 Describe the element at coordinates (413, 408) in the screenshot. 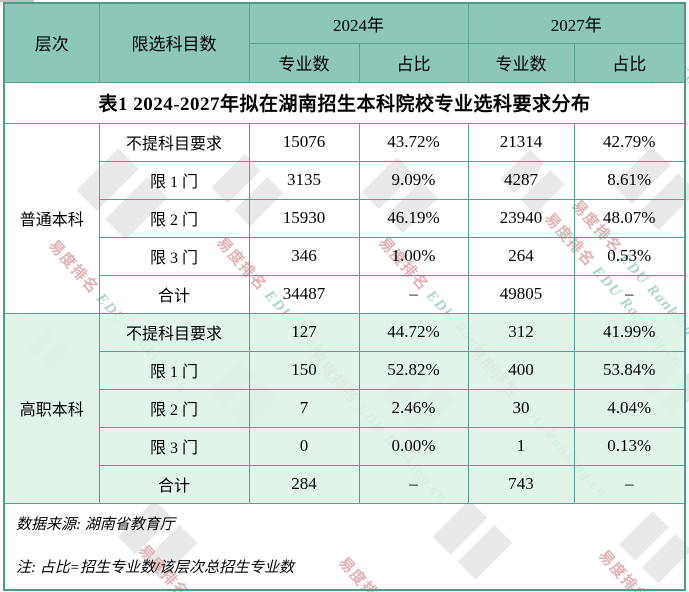

I see `cell-share-2024: 2.46%` at that location.